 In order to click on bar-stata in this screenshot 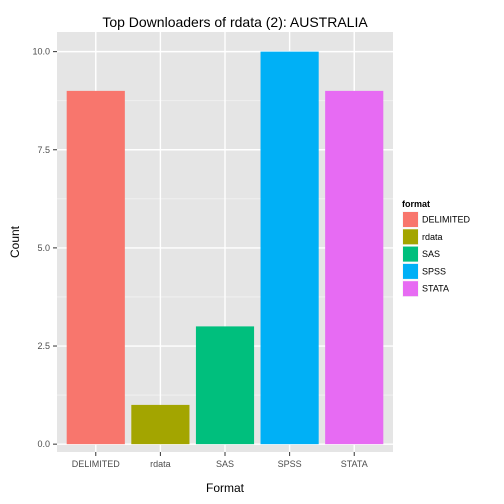, I will do `click(354, 267)`.